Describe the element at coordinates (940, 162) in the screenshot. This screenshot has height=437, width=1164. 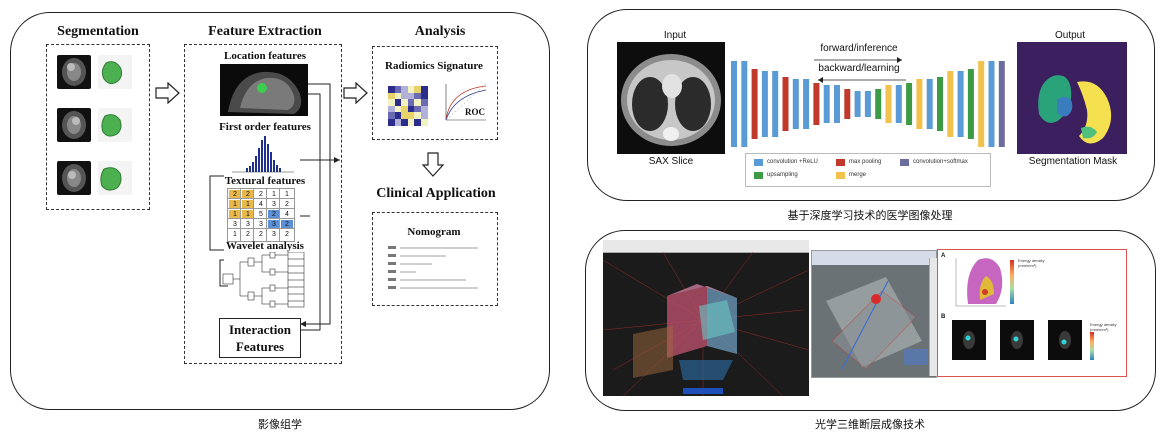
I see `legend-label: convolution+softmax` at that location.